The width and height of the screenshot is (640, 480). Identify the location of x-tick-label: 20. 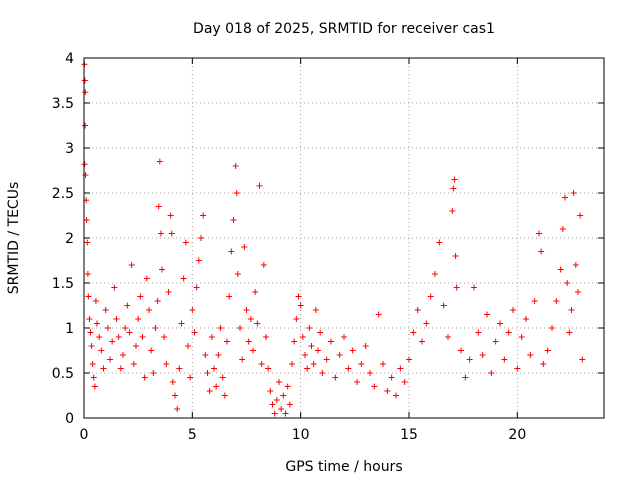
(517, 435).